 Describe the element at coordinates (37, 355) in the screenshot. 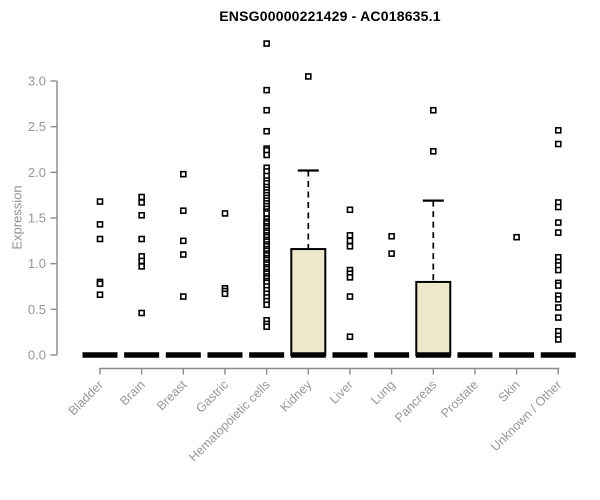

I see `y-tick-label: 0.0` at that location.